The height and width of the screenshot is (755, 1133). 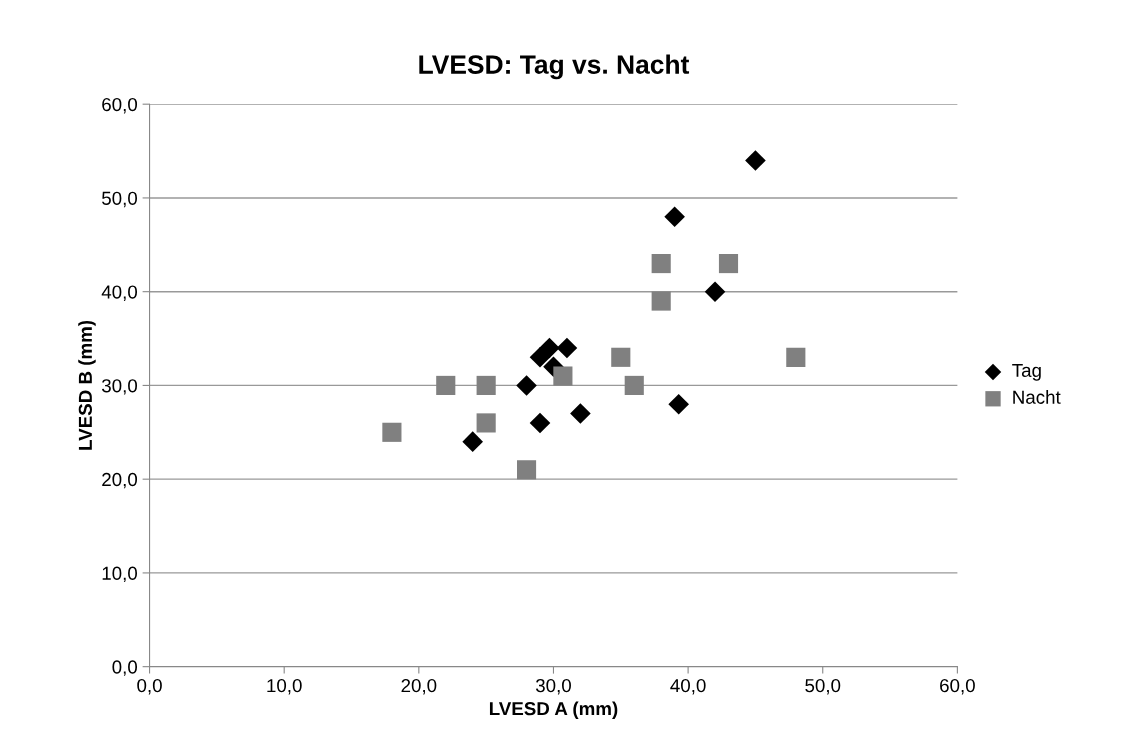 What do you see at coordinates (125, 668) in the screenshot?
I see `y-tick-label: 0,0` at bounding box center [125, 668].